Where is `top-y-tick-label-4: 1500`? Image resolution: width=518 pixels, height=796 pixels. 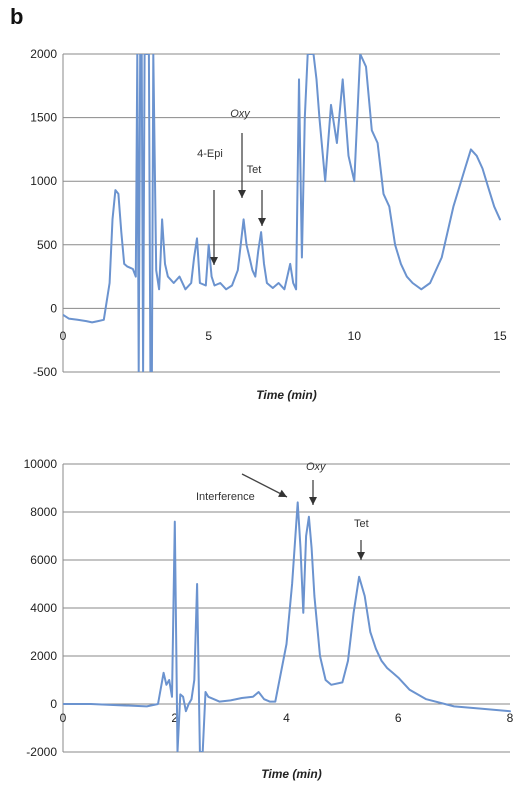 top-y-tick-label-4: 1500 is located at coordinates (43, 118).